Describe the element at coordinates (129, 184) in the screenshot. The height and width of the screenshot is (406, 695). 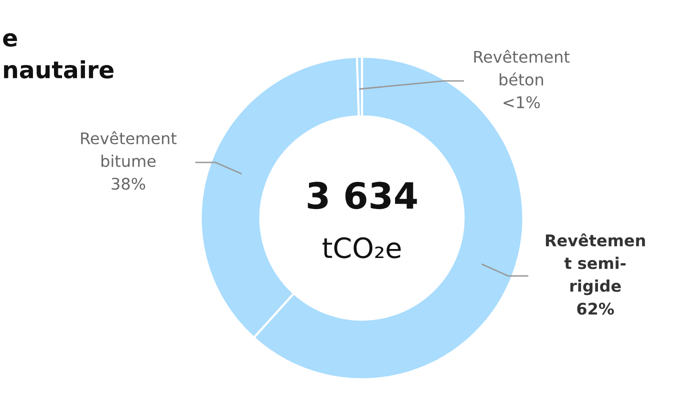
I see `data-label: 38%` at that location.